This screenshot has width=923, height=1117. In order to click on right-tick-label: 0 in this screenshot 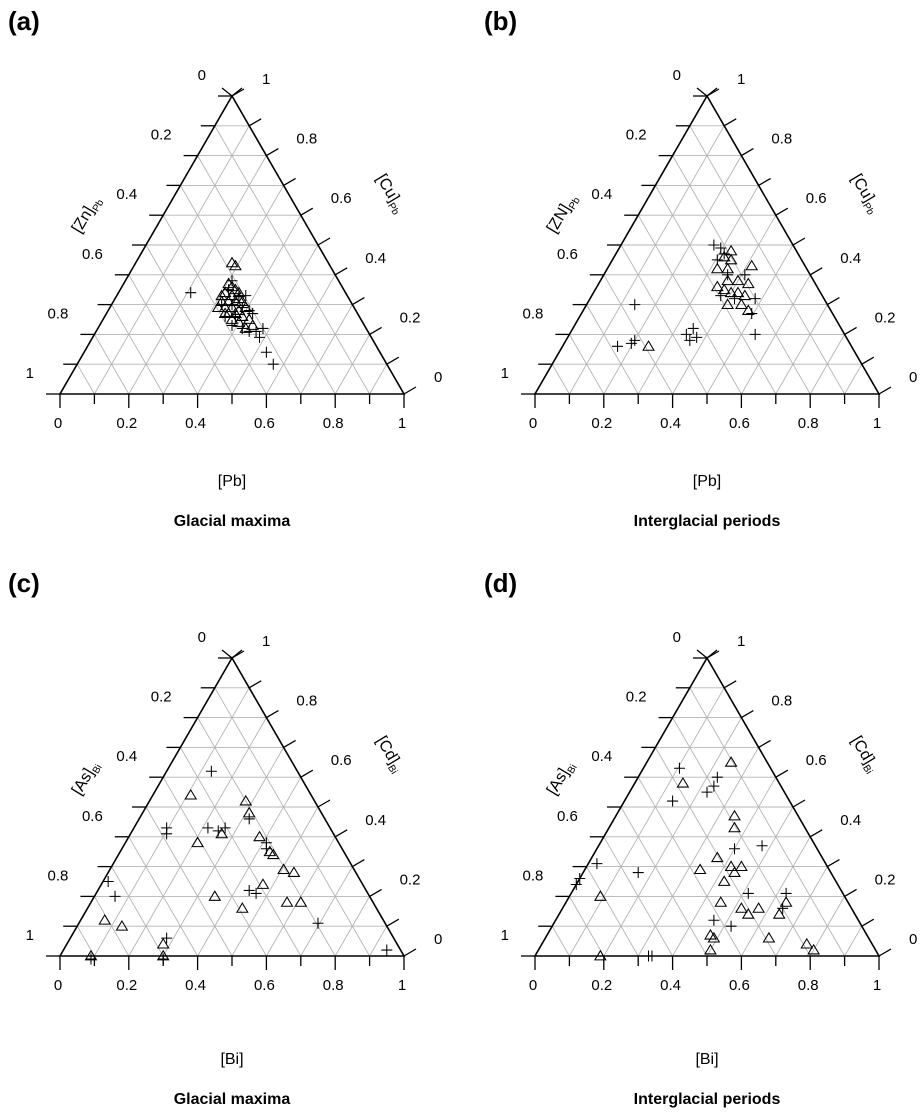, I will do `click(913, 939)`.